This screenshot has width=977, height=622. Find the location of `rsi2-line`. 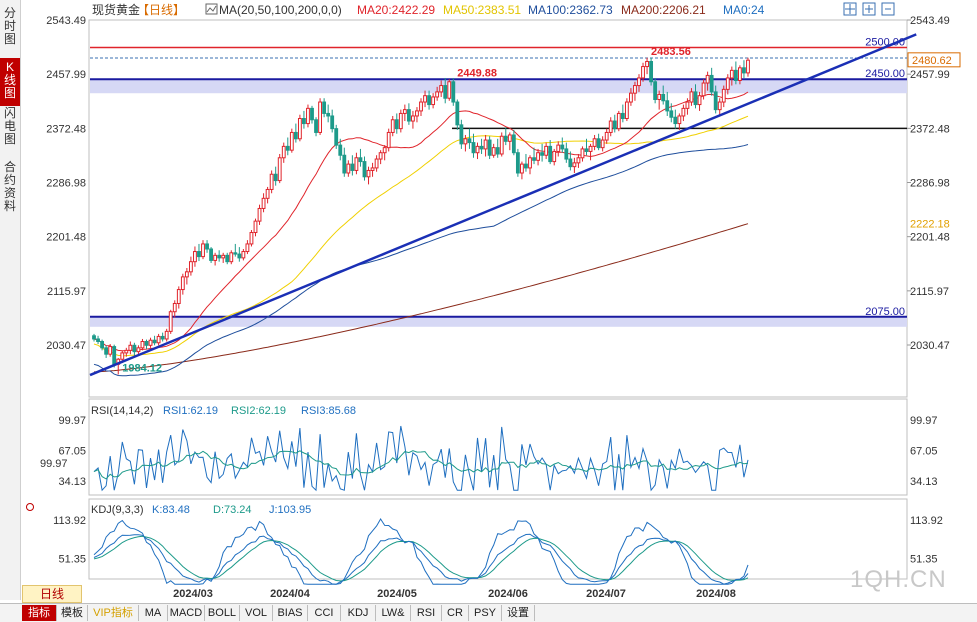

rsi2-line is located at coordinates (421, 465).